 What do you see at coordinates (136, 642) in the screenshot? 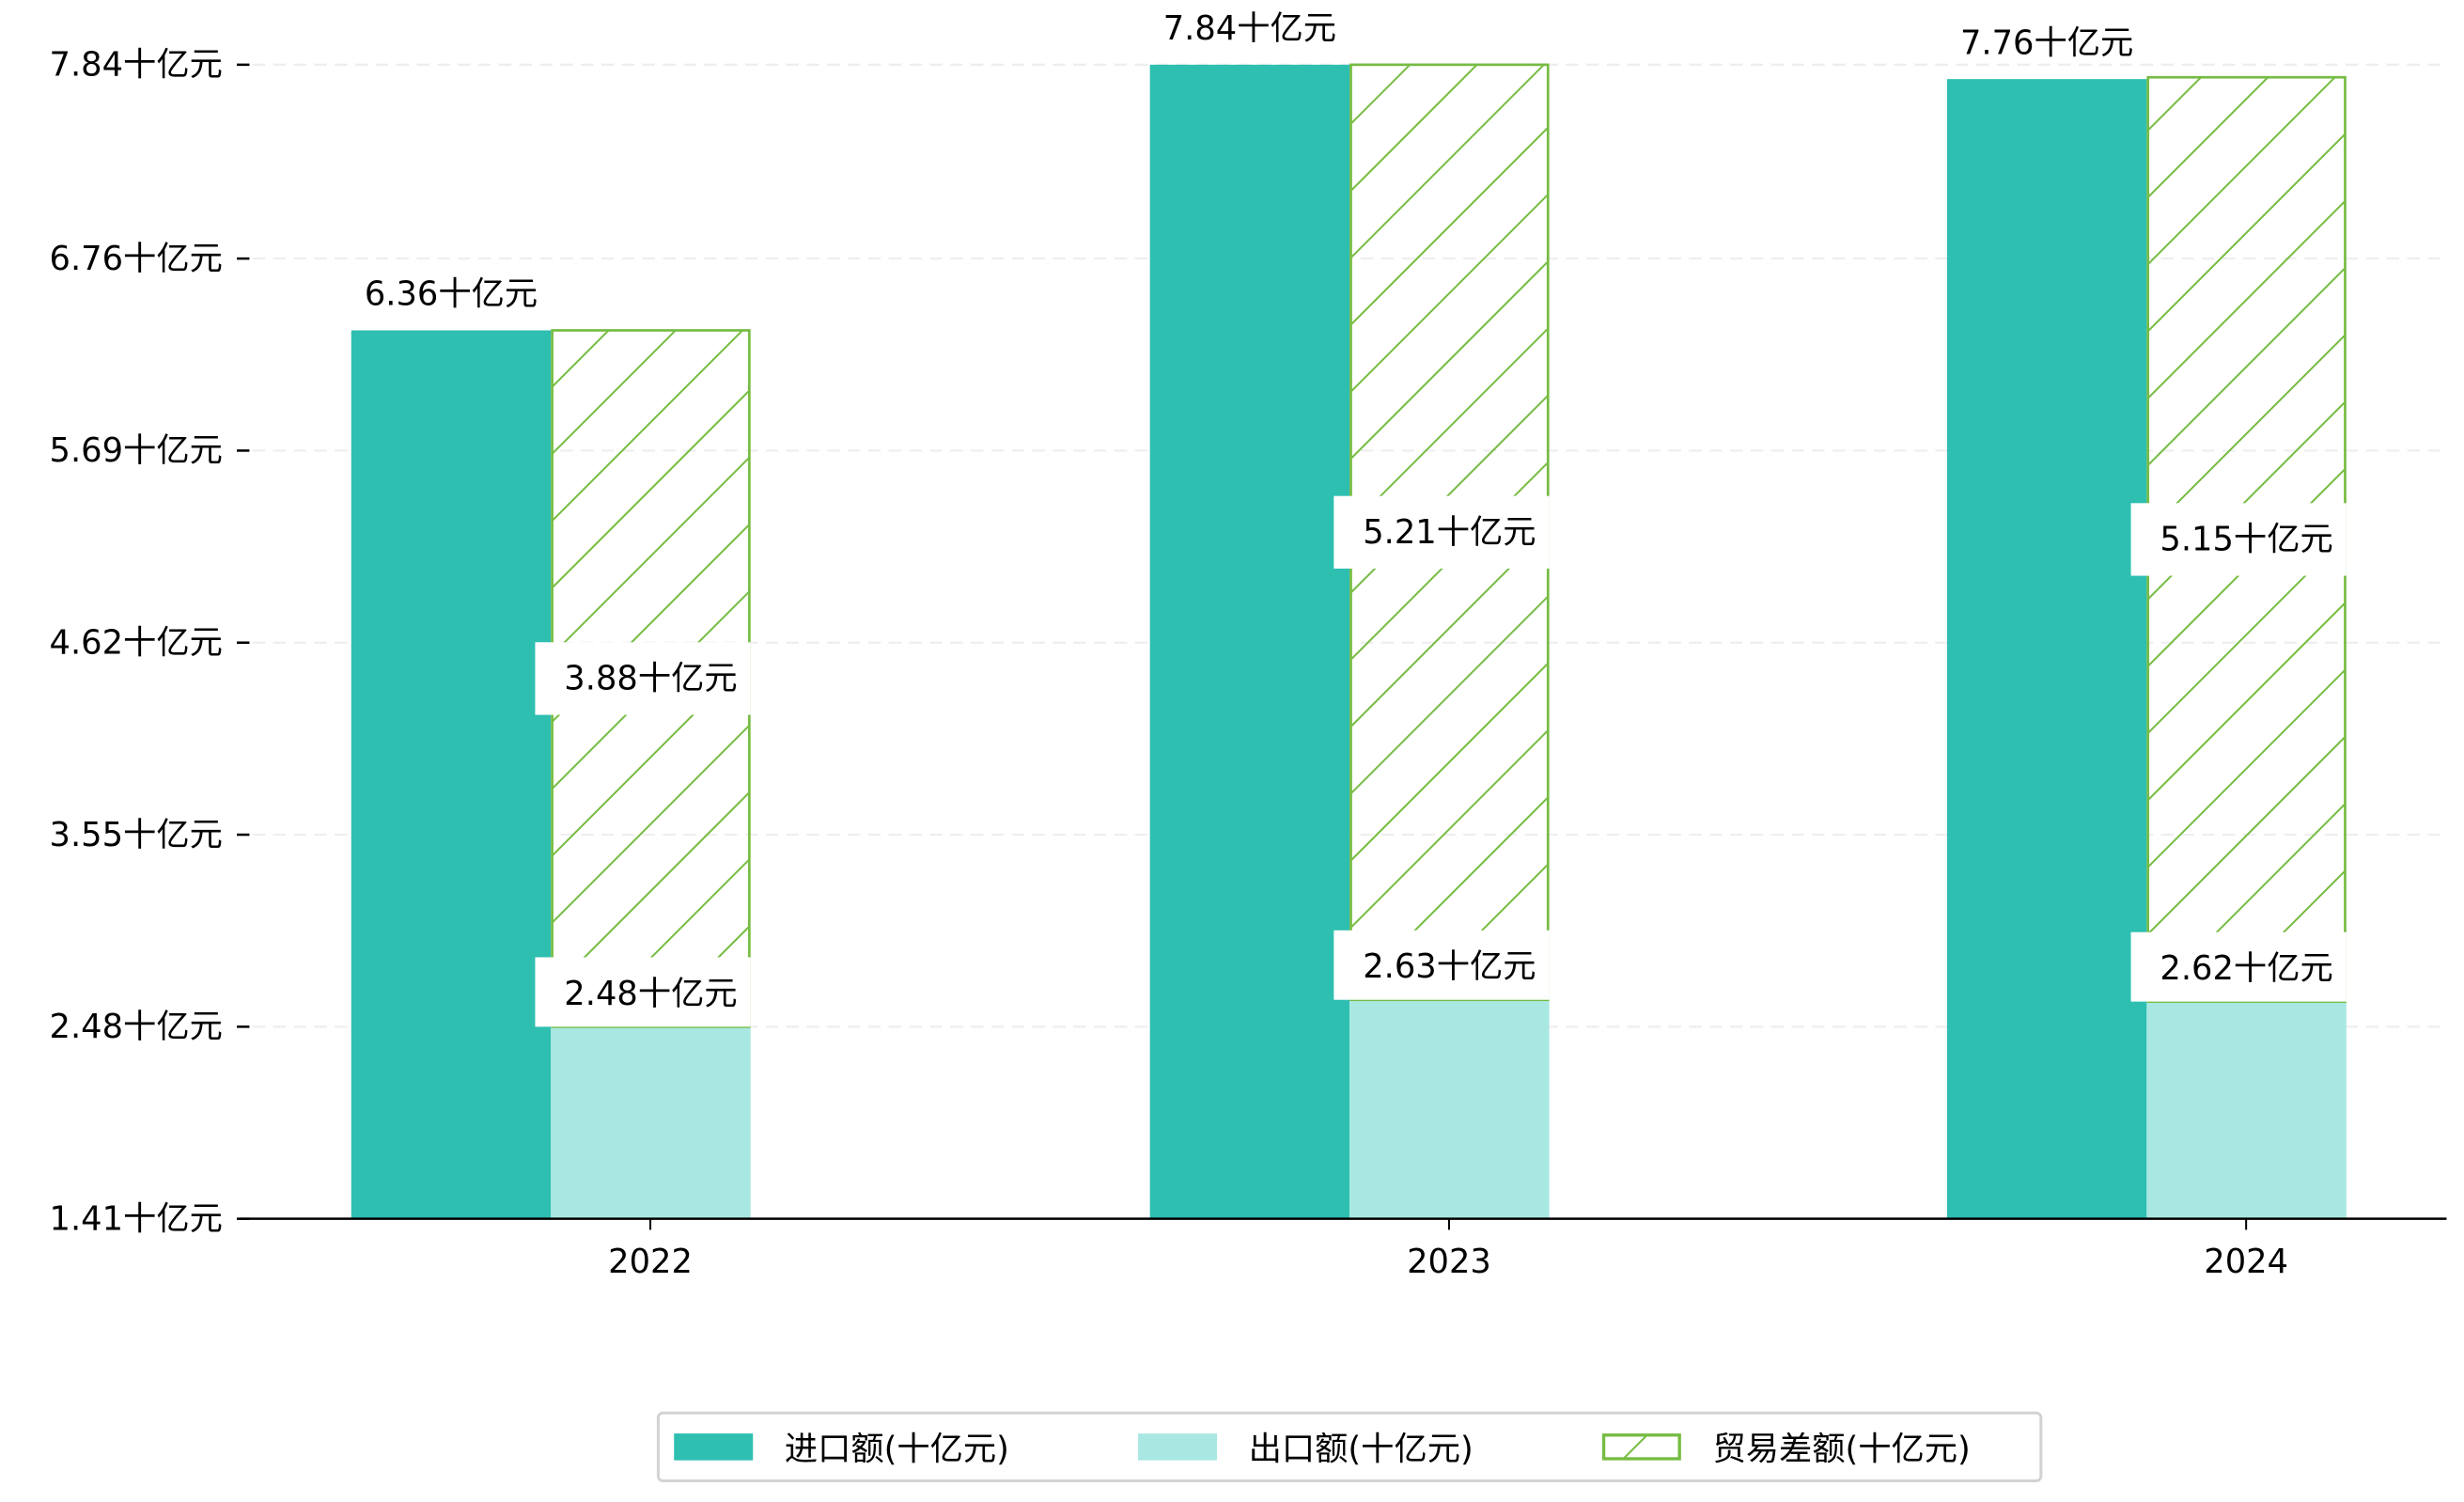
I see `y-tick-label: 4.62十亿元` at bounding box center [136, 642].